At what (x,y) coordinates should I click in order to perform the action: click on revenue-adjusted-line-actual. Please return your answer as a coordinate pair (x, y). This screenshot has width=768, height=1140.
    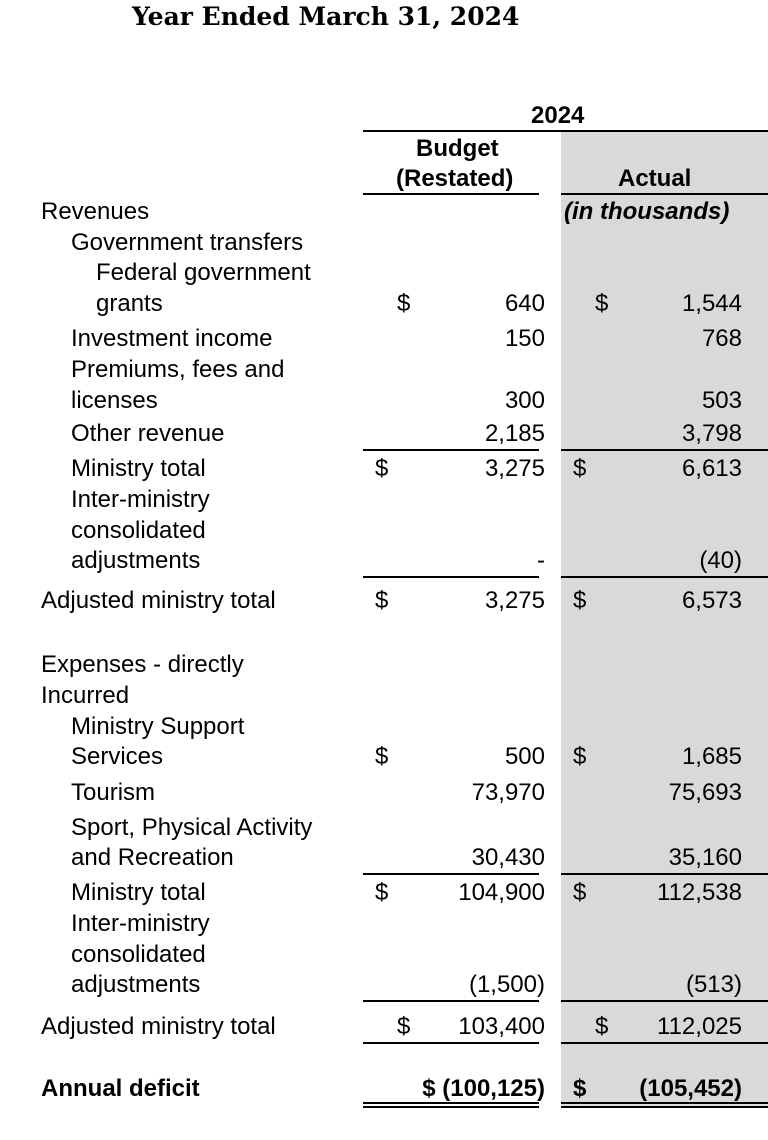
    Looking at the image, I should click on (664, 577).